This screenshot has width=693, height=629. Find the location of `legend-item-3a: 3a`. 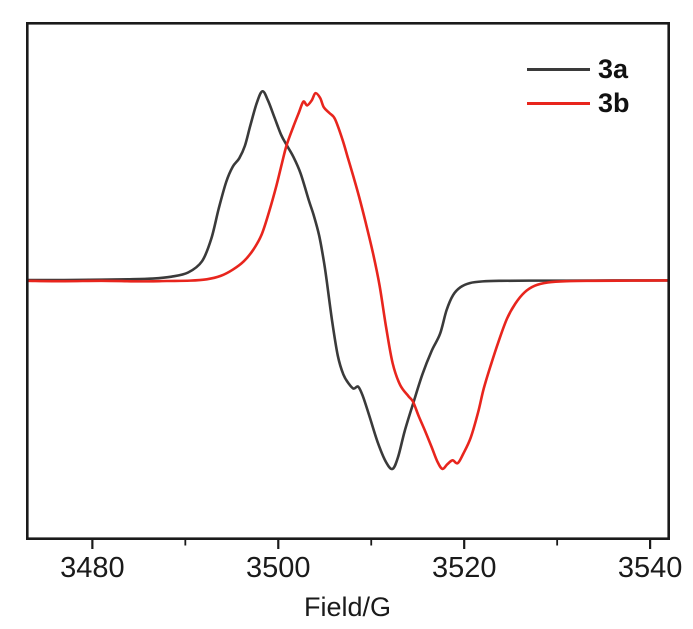

legend-item-3a: 3a is located at coordinates (578, 69).